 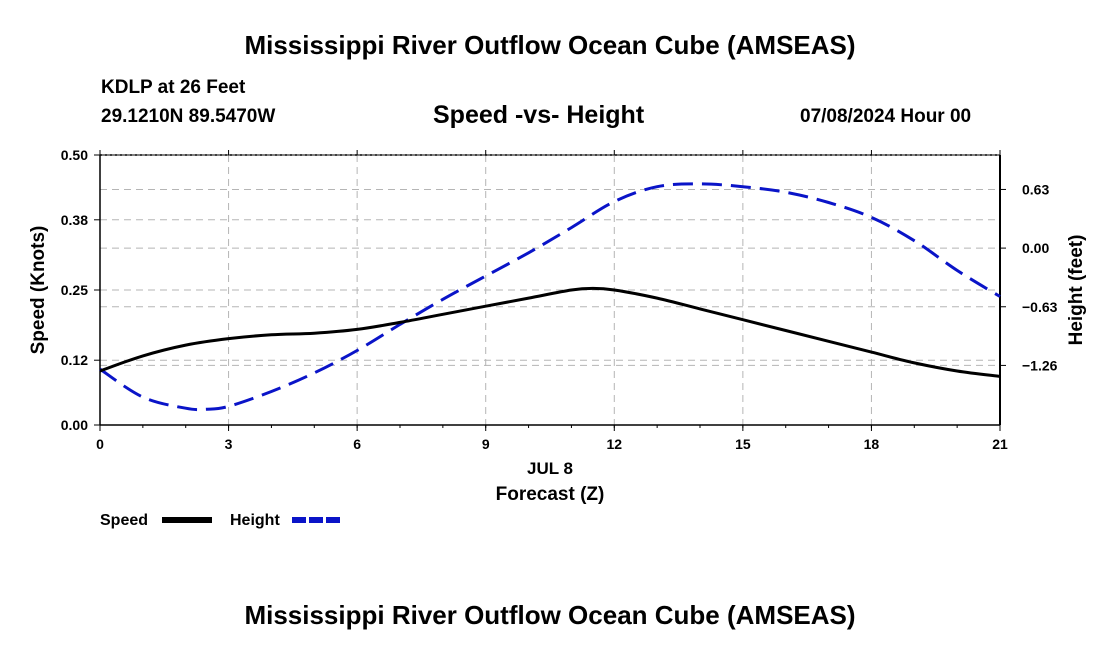 I want to click on y-tick-label: 0.25, so click(x=74, y=290).